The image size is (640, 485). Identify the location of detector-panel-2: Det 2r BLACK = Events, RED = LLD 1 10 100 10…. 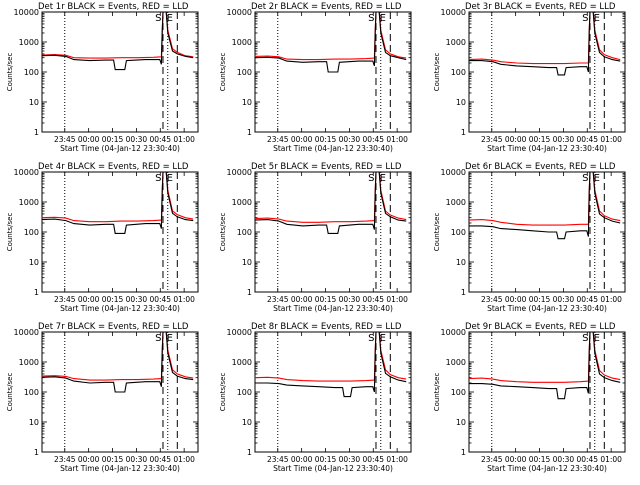
(315, 77).